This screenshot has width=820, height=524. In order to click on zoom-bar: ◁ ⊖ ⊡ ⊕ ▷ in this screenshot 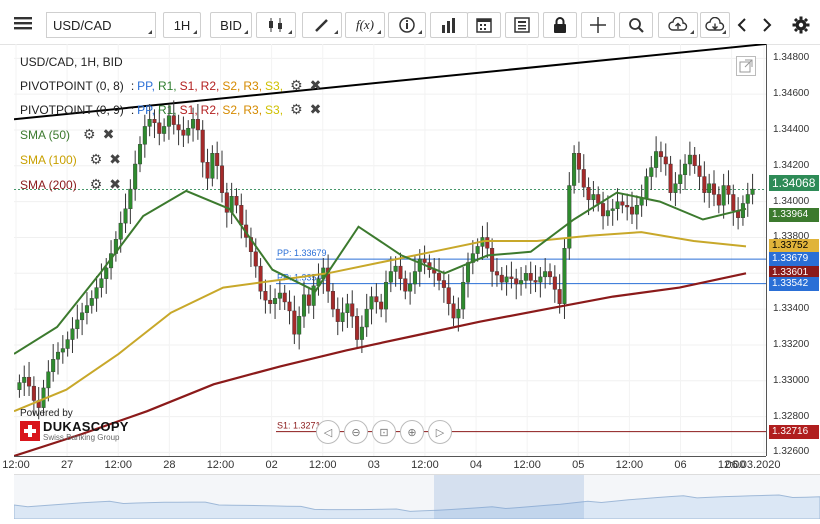, I will do `click(384, 432)`.